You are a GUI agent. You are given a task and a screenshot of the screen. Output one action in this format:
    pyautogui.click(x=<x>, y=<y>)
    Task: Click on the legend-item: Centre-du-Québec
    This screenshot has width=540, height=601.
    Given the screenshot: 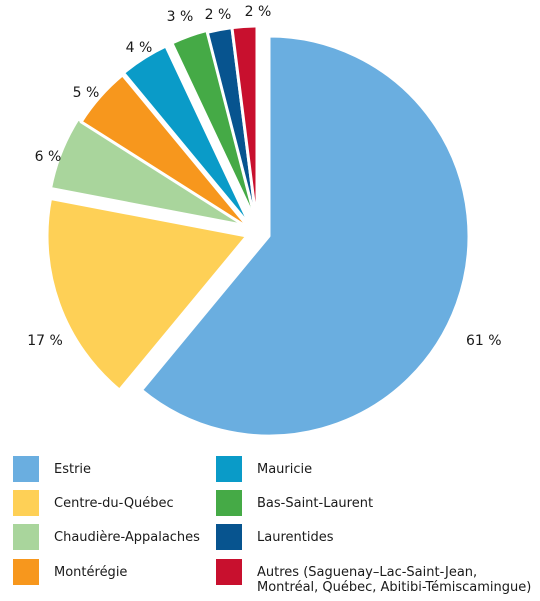 What is the action you would take?
    pyautogui.click(x=93, y=503)
    